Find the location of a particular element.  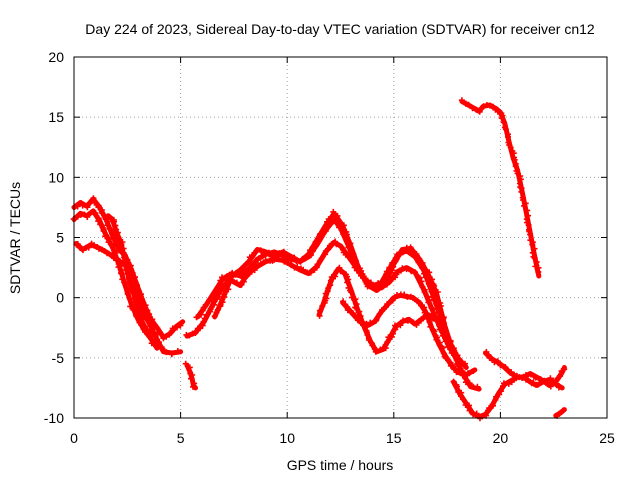

series-line is located at coordinates (409, 335).